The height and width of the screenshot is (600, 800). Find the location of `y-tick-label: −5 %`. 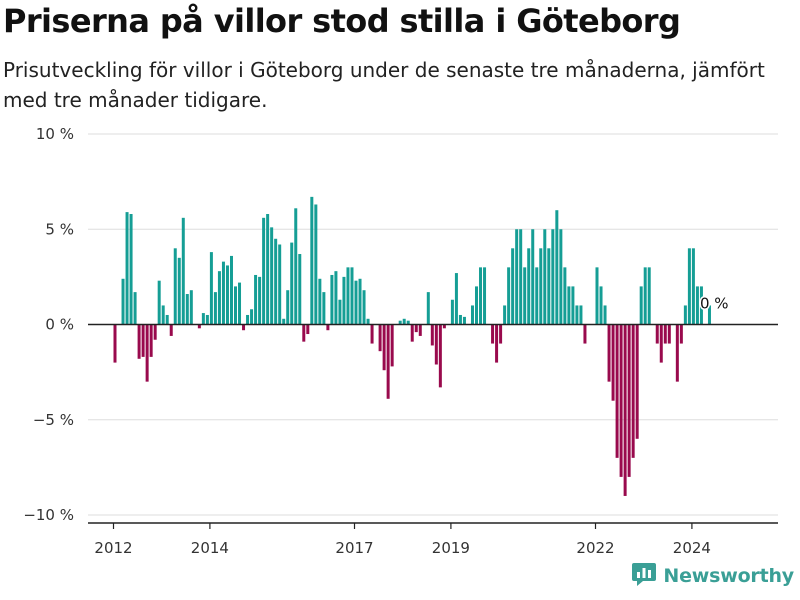

y-tick-label: −5 % is located at coordinates (53, 420).